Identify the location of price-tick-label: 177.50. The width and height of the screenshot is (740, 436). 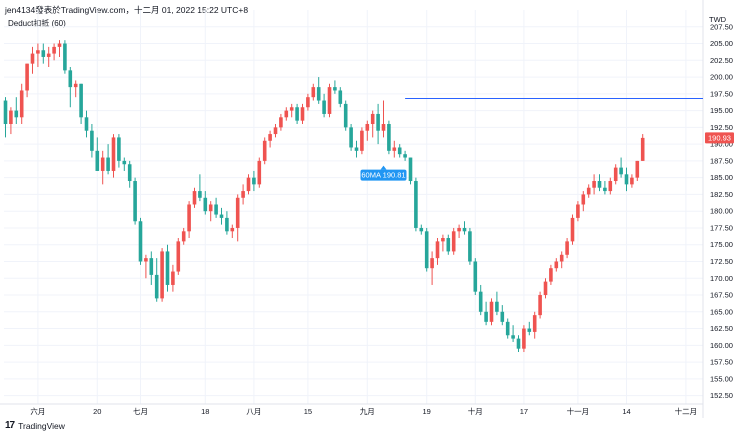
(721, 227).